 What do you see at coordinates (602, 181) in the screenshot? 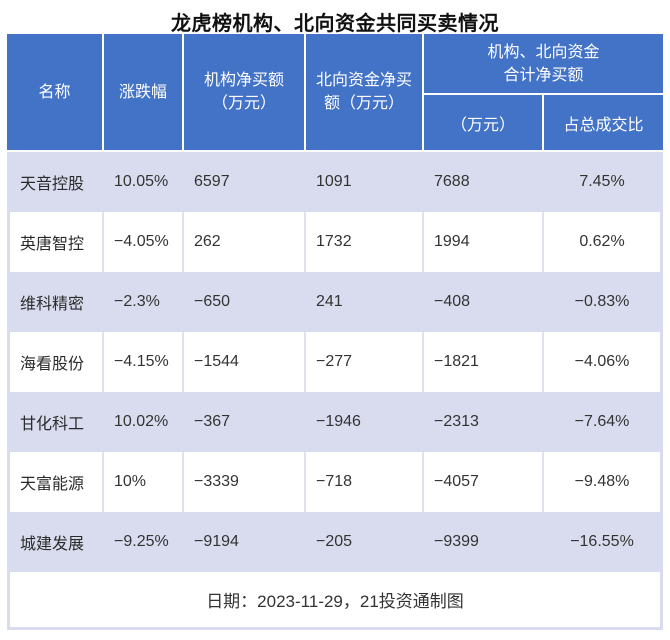
I see `turnover-ratio-cell: 7.45%` at bounding box center [602, 181].